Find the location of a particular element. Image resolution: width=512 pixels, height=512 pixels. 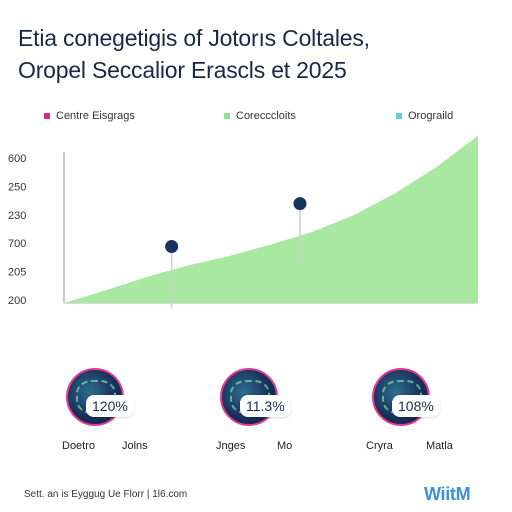

title-line-1: Etia conegetigis of Jotorıs Coltales, is located at coordinates (194, 38).